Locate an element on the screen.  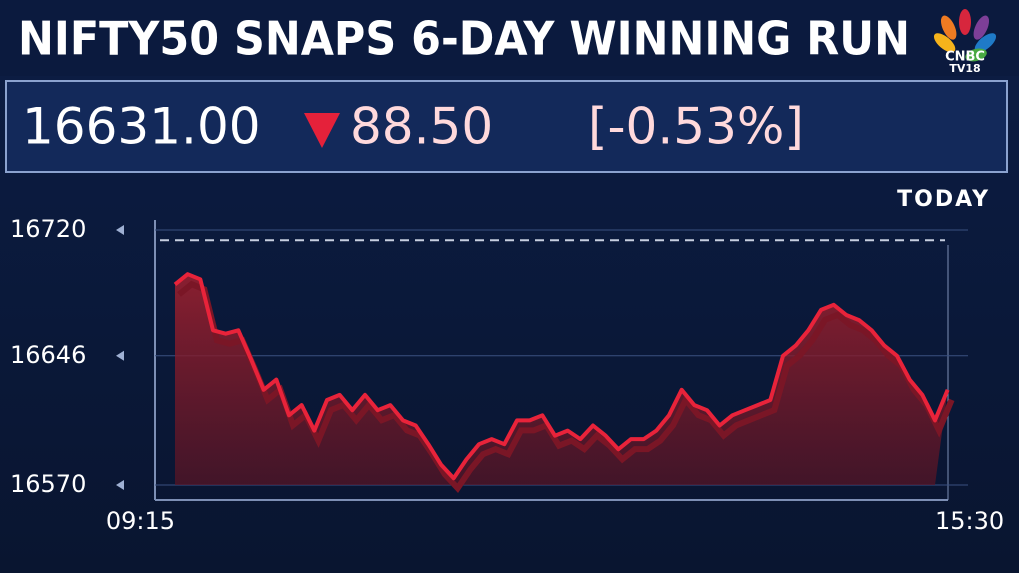
x-tick-label: 15:30 is located at coordinates (969, 521).